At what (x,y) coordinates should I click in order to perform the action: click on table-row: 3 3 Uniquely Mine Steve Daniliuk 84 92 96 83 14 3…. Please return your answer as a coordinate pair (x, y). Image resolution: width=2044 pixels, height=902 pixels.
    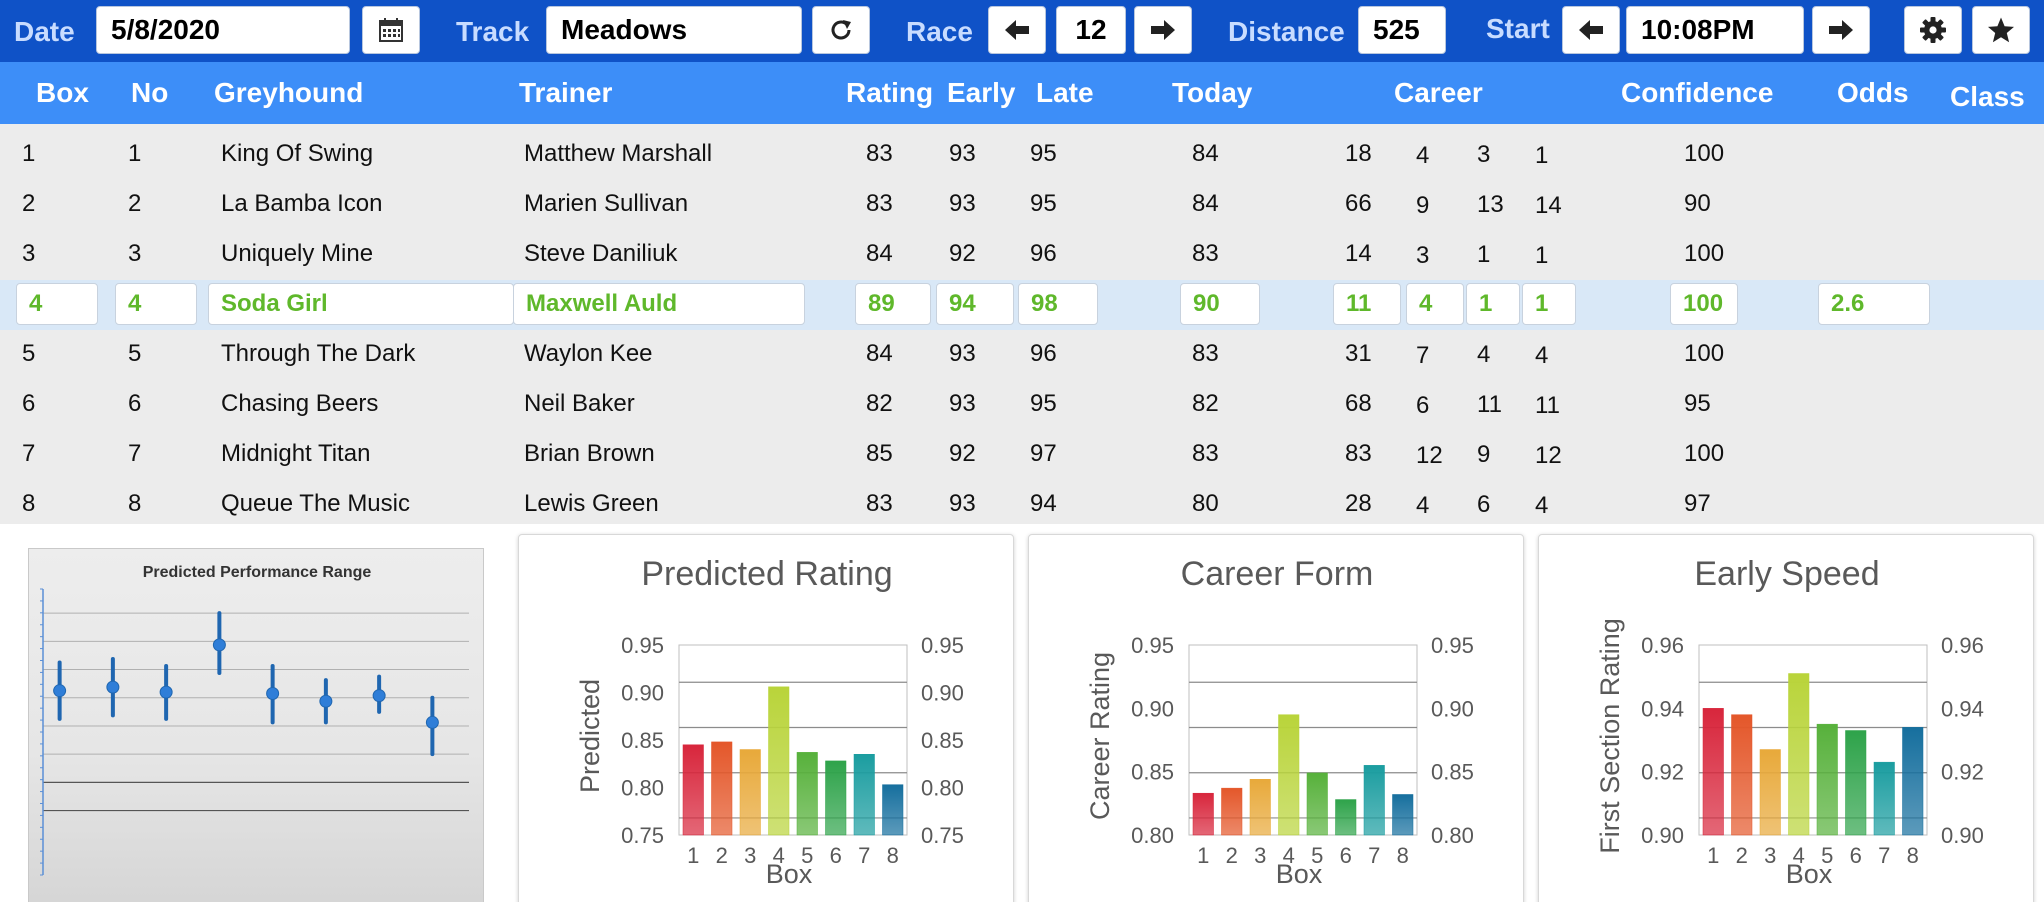
    Looking at the image, I should click on (1022, 255).